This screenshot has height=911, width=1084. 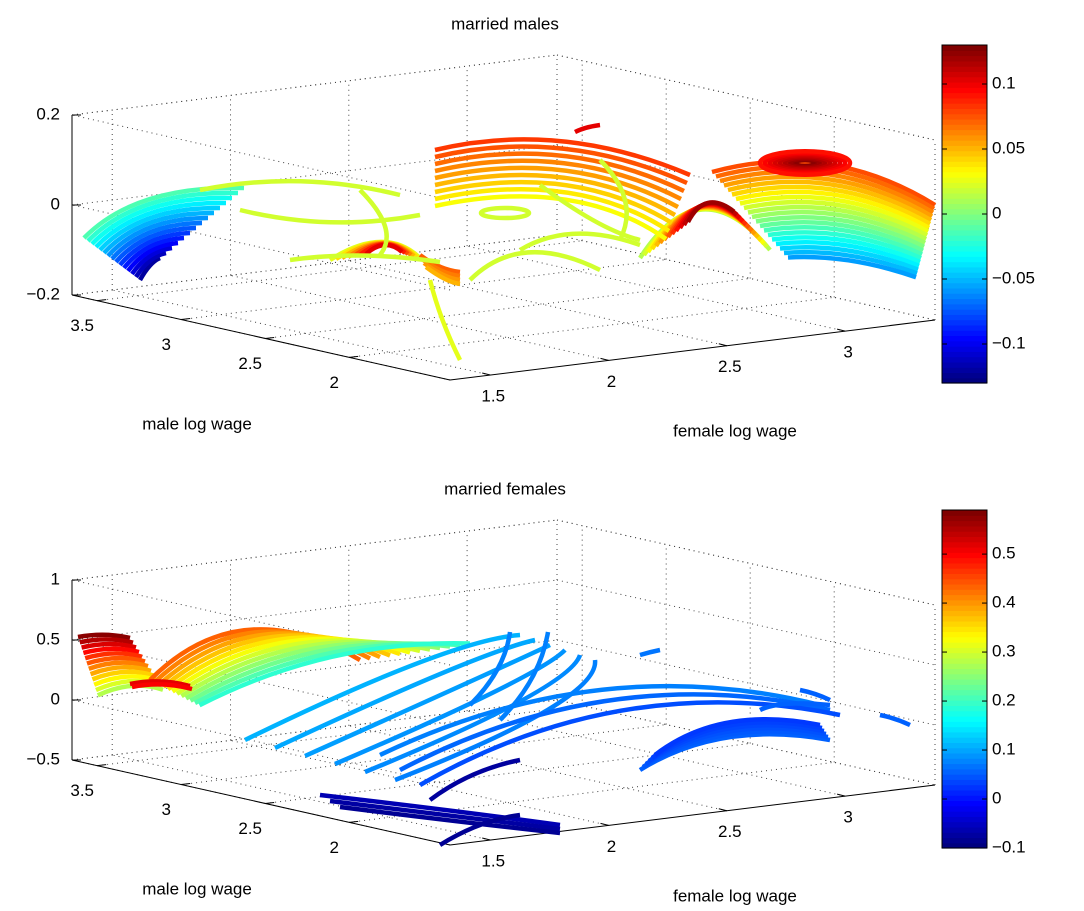 What do you see at coordinates (505, 488) in the screenshot?
I see `chart-title: married females` at bounding box center [505, 488].